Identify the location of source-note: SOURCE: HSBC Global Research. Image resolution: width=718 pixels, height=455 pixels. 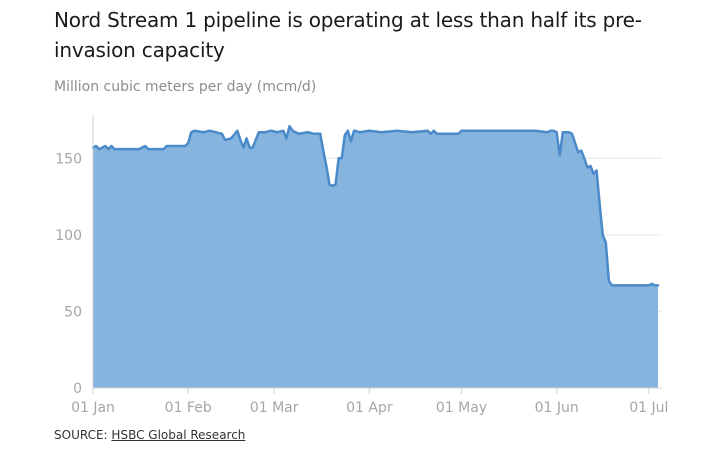
(149, 435).